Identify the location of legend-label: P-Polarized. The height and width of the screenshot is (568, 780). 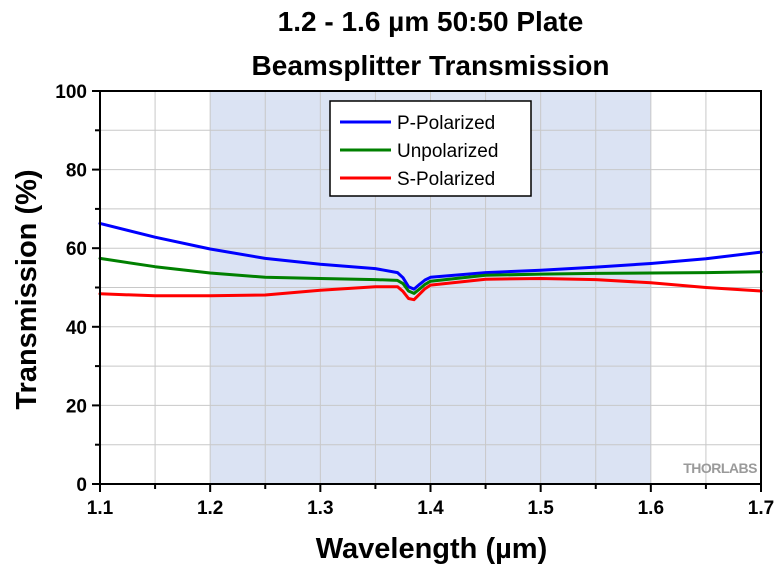
(446, 123).